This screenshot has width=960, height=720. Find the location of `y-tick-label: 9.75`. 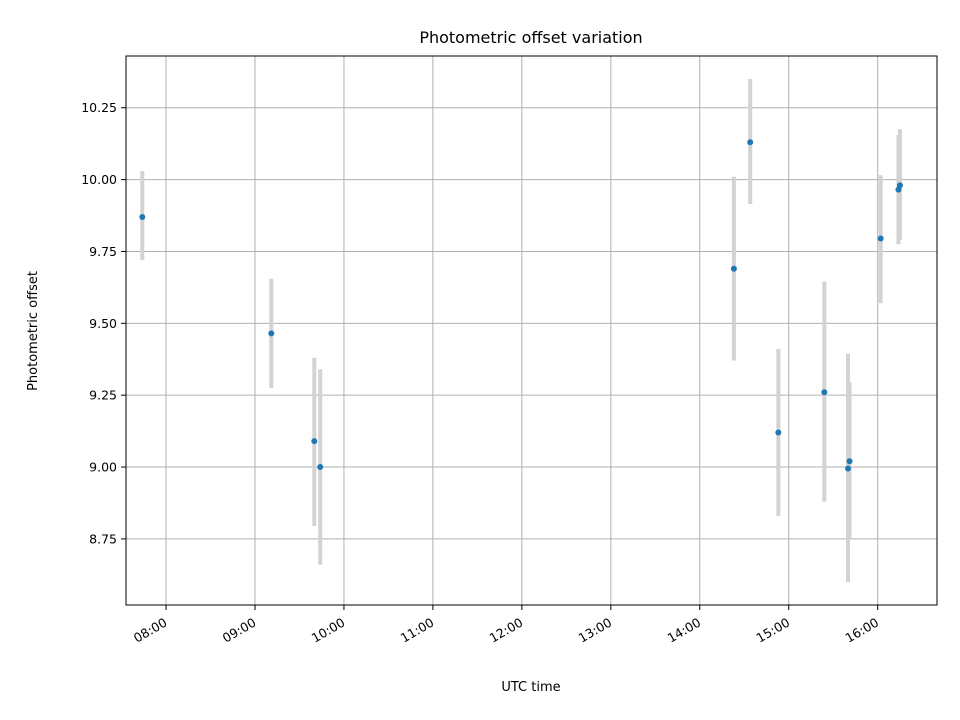

y-tick-label: 9.75 is located at coordinates (103, 251).